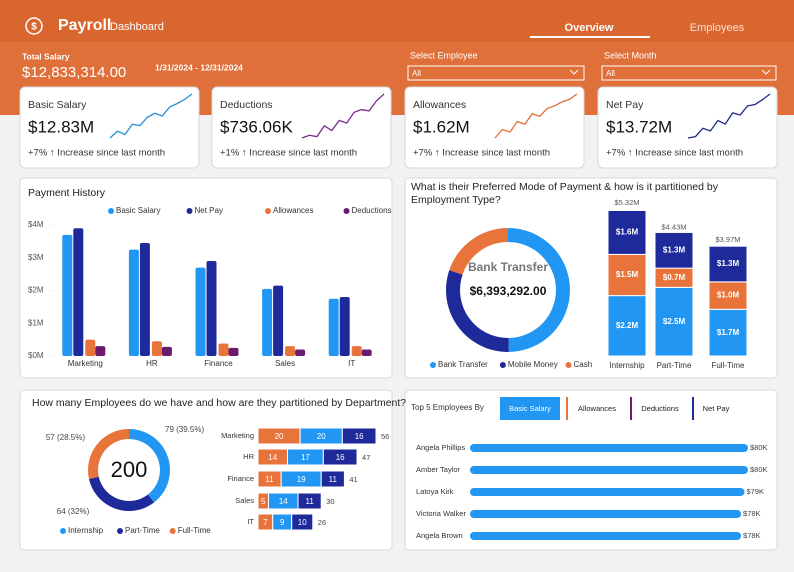 This screenshot has width=794, height=572. Describe the element at coordinates (142, 530) in the screenshot. I see `legend-label: Part-Time` at that location.